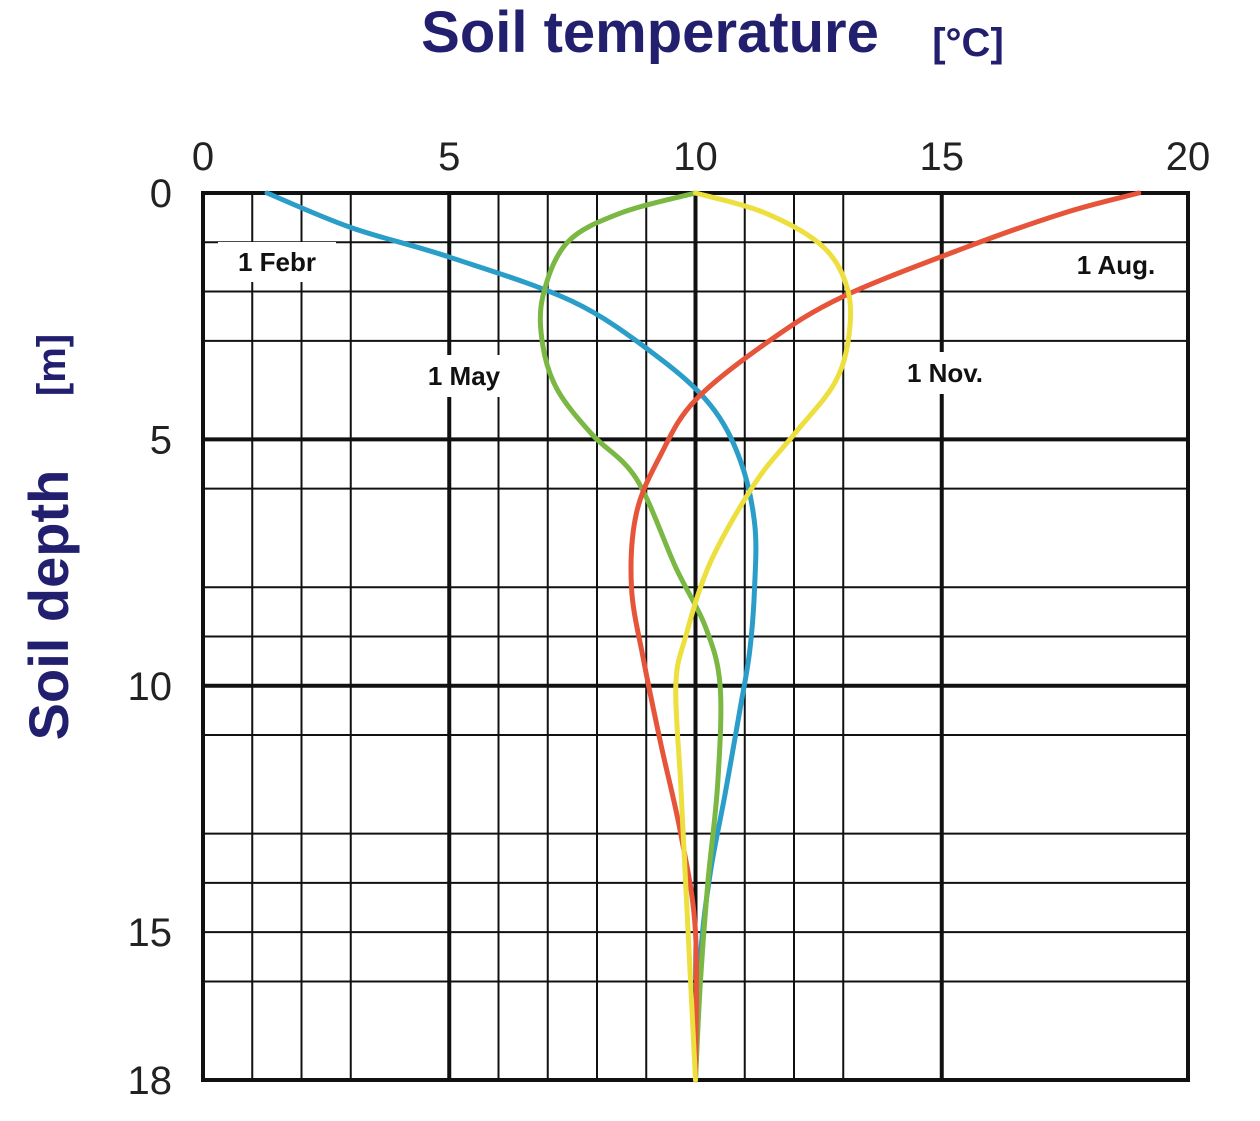 The height and width of the screenshot is (1121, 1260). What do you see at coordinates (48, 605) in the screenshot?
I see `y-axis-label: Soil depth` at bounding box center [48, 605].